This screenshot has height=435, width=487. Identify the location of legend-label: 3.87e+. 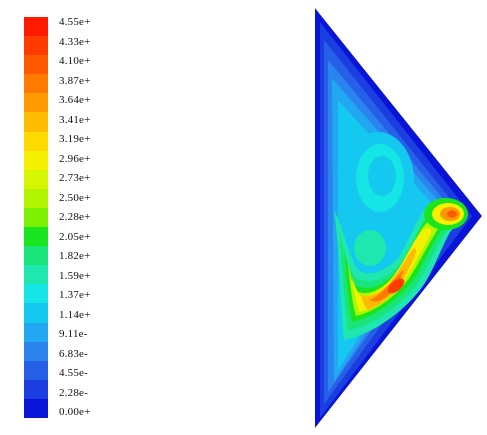
(75, 80).